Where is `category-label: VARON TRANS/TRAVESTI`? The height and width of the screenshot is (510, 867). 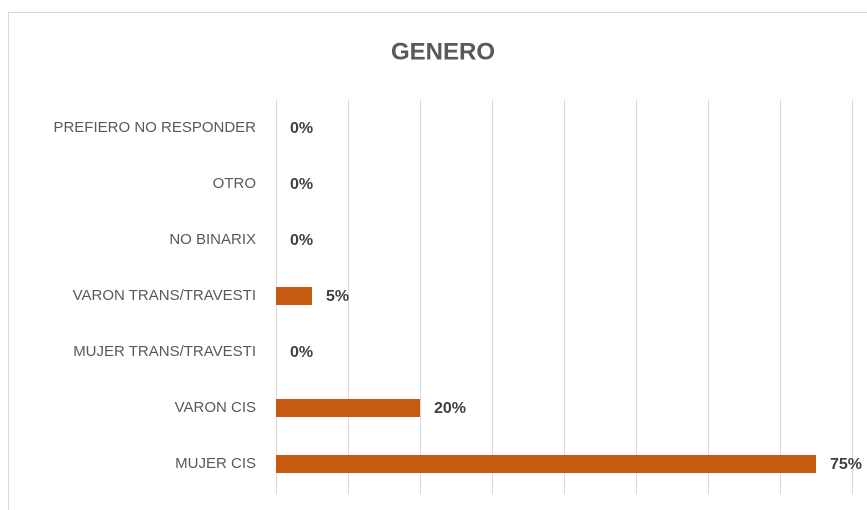
category-label: VARON TRANS/TRAVESTI is located at coordinates (164, 295).